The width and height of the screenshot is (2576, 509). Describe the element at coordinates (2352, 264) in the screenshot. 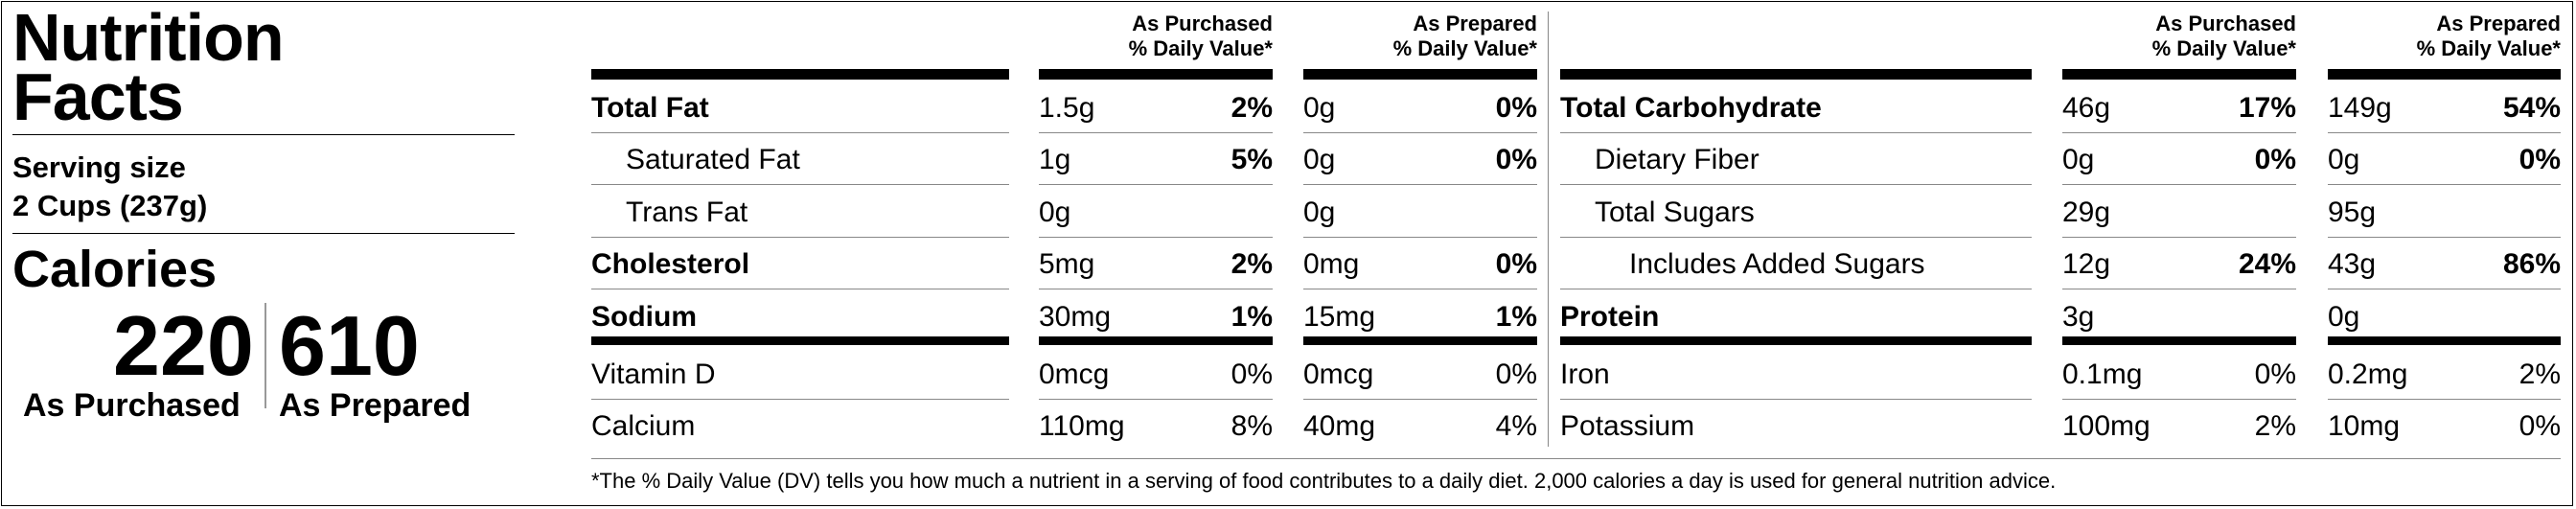

I see `prepared-amount: 43g` at that location.